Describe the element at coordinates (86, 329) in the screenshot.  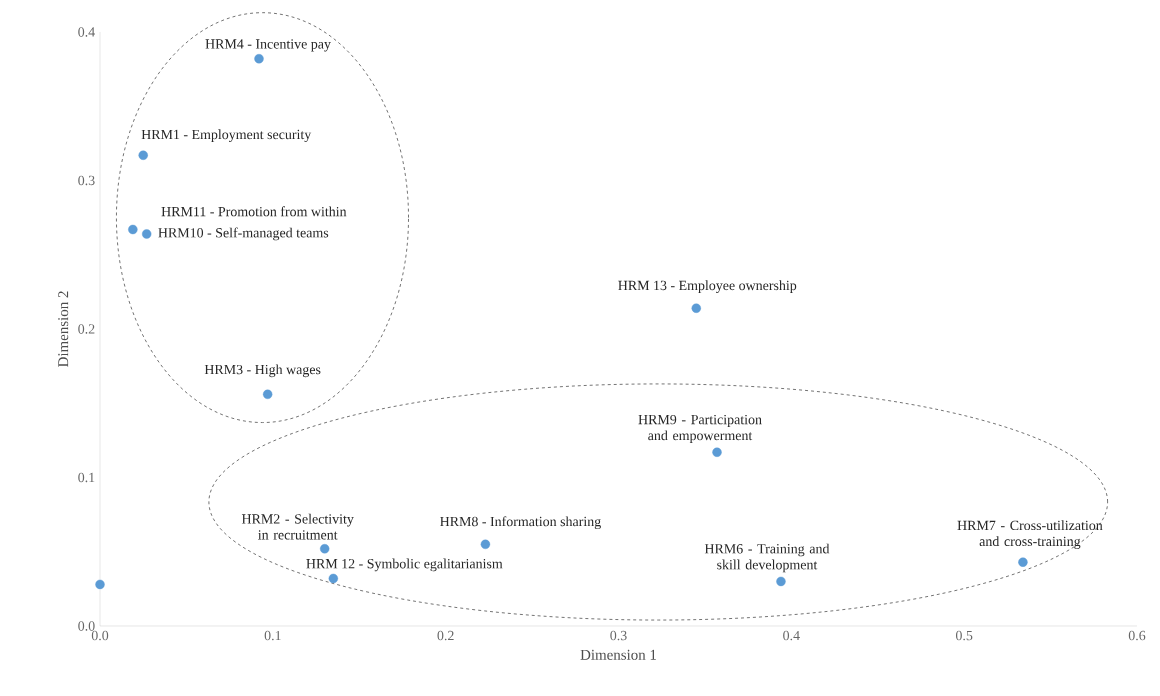
I see `y-tick-label: 0.2` at that location.